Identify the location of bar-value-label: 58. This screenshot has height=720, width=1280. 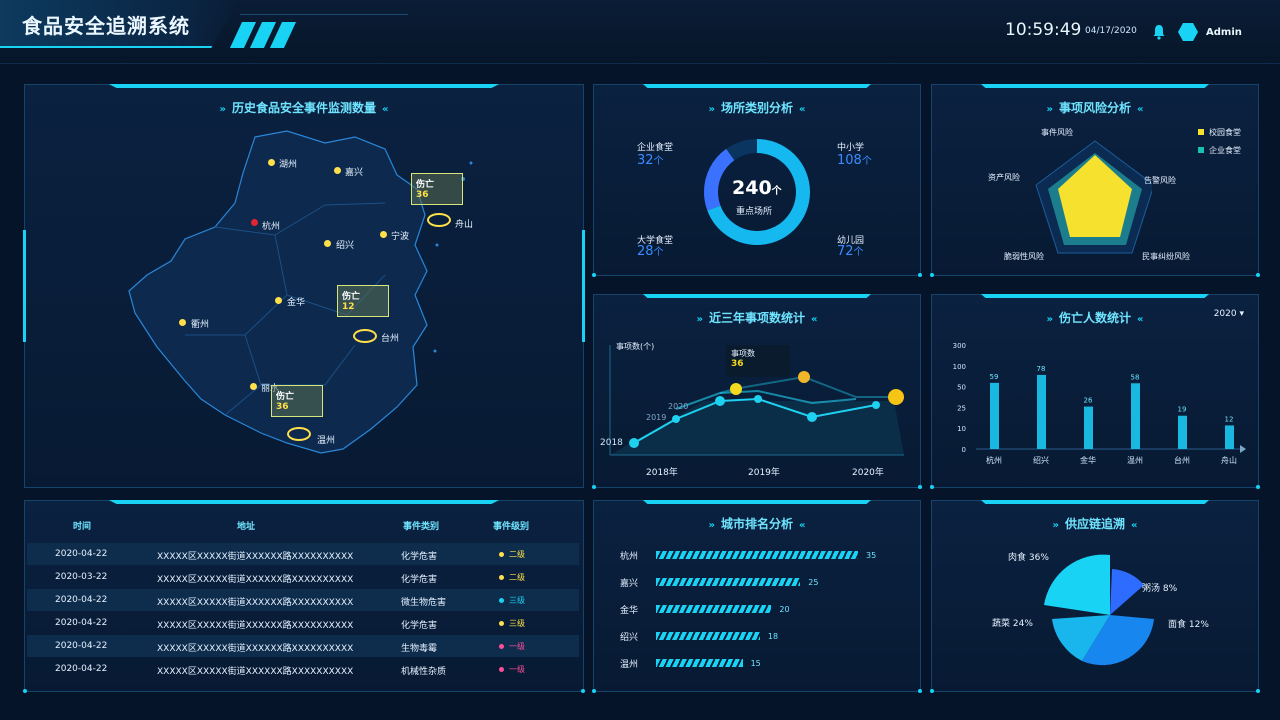
(1135, 377).